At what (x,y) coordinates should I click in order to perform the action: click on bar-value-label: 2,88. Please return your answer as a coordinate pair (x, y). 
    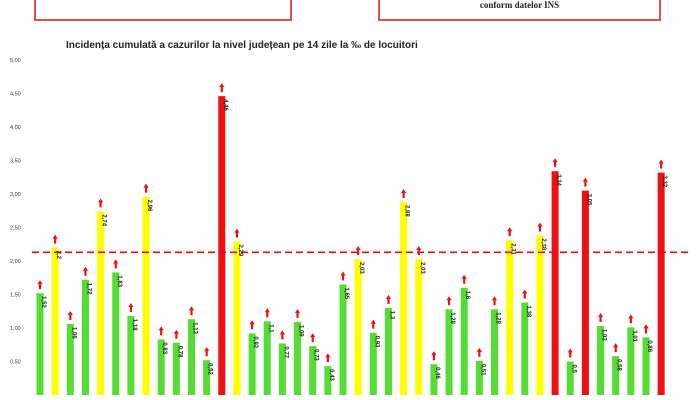
    Looking at the image, I should click on (407, 211).